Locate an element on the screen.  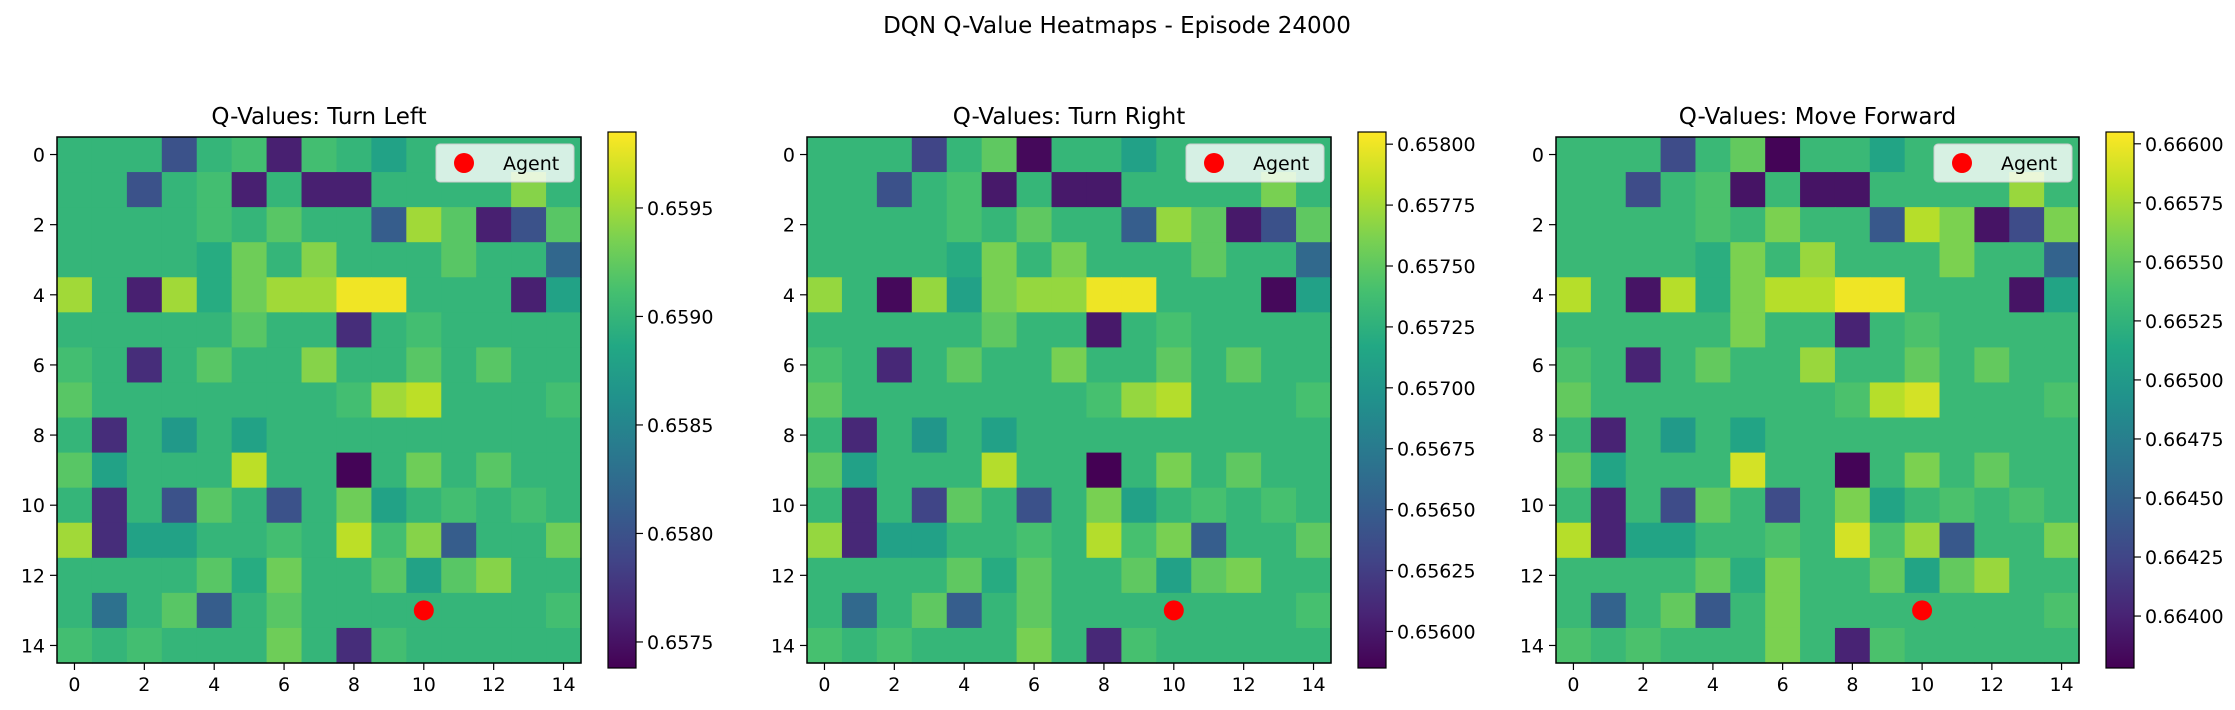
legend: Agent is located at coordinates (2003, 163).